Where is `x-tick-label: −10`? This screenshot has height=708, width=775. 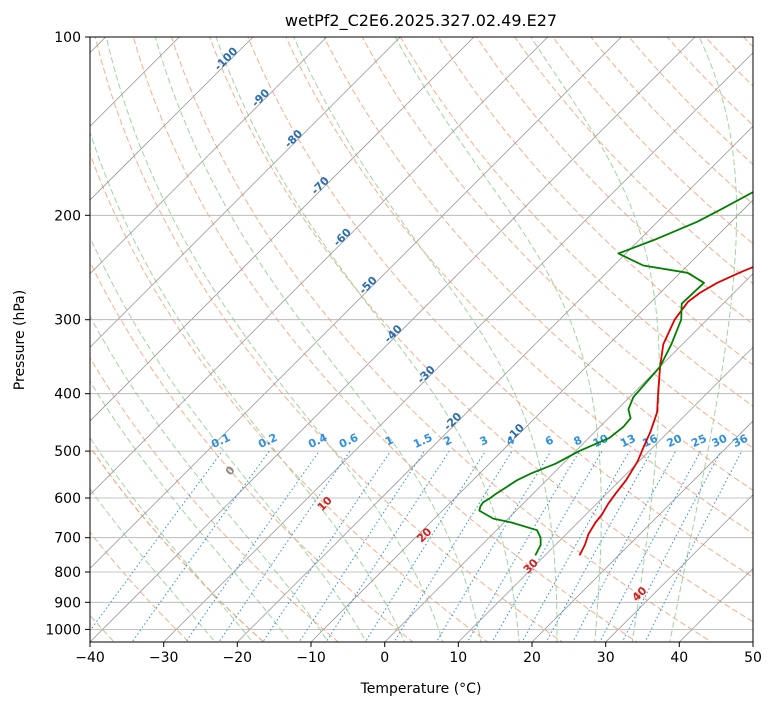 x-tick-label: −10 is located at coordinates (311, 658).